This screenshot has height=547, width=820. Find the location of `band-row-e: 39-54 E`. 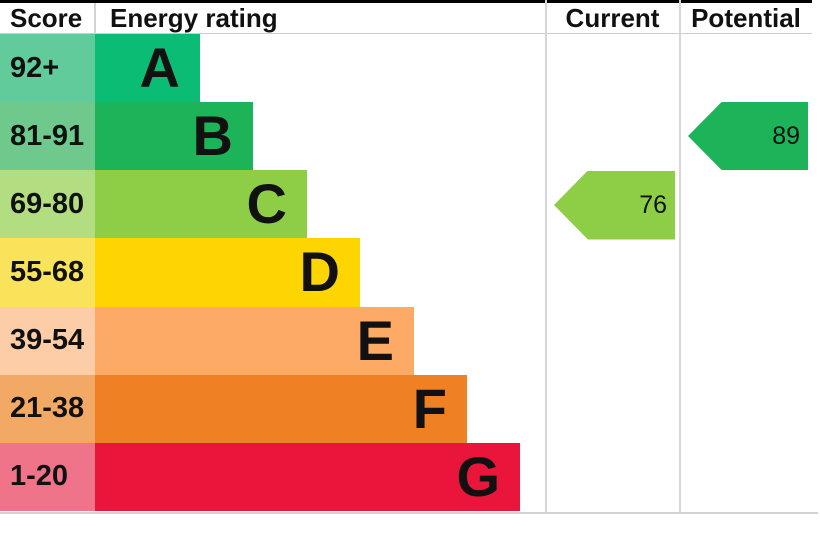

band-row-e: 39-54 E is located at coordinates (272, 340).